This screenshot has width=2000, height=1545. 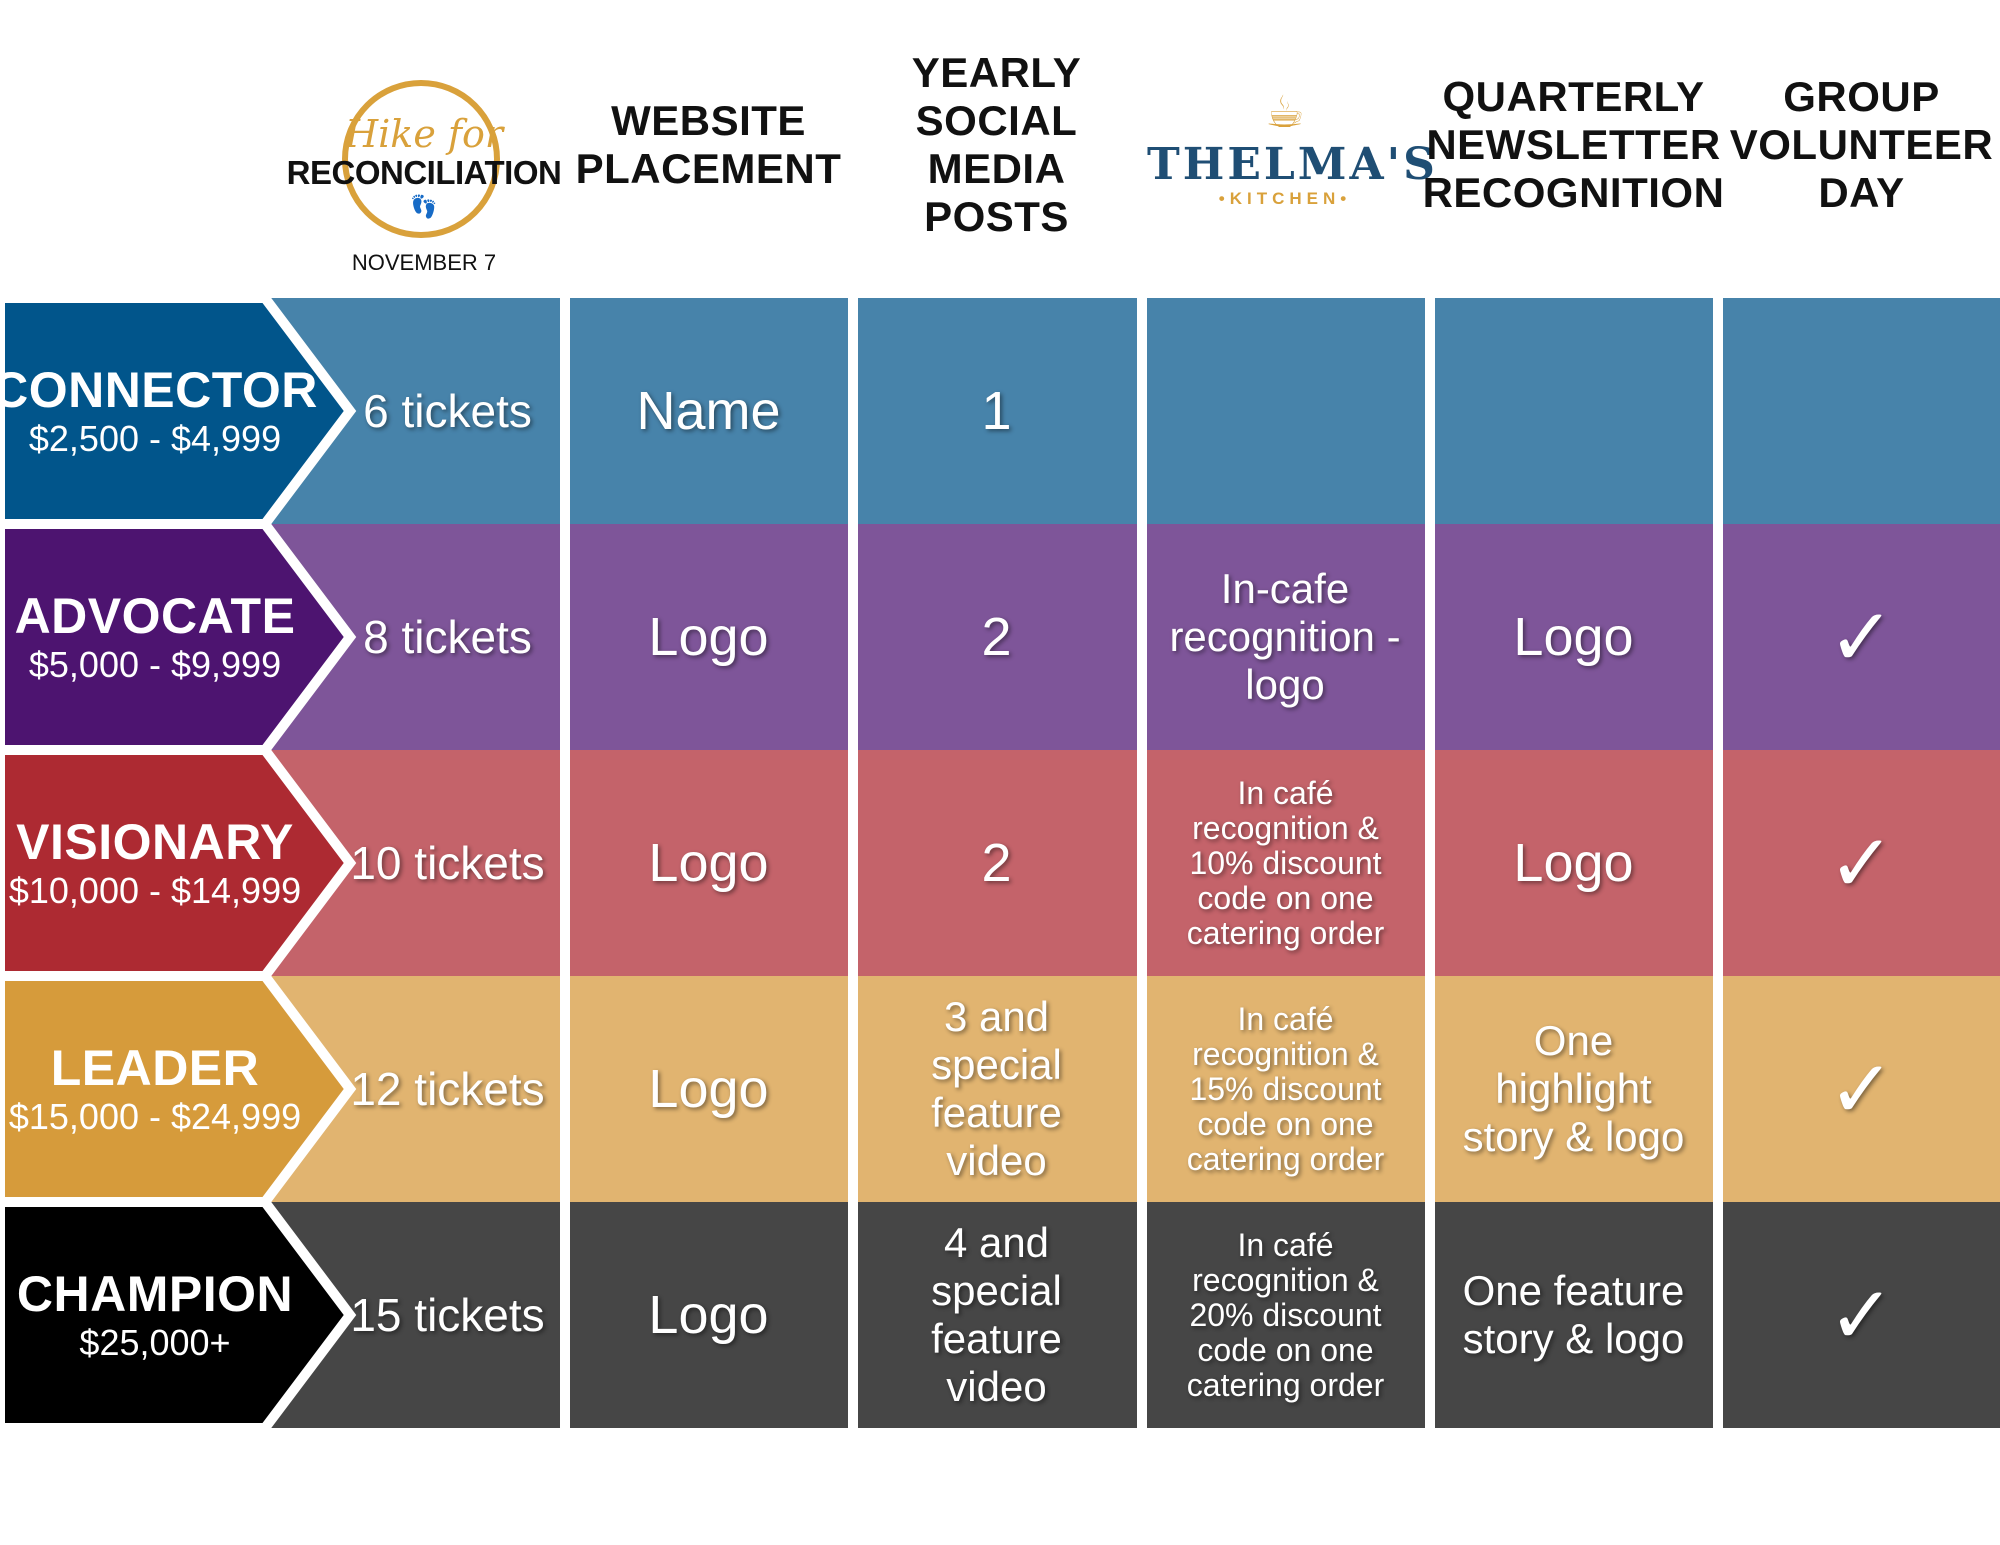 What do you see at coordinates (1573, 637) in the screenshot?
I see `newsletter-advocate: Logo` at bounding box center [1573, 637].